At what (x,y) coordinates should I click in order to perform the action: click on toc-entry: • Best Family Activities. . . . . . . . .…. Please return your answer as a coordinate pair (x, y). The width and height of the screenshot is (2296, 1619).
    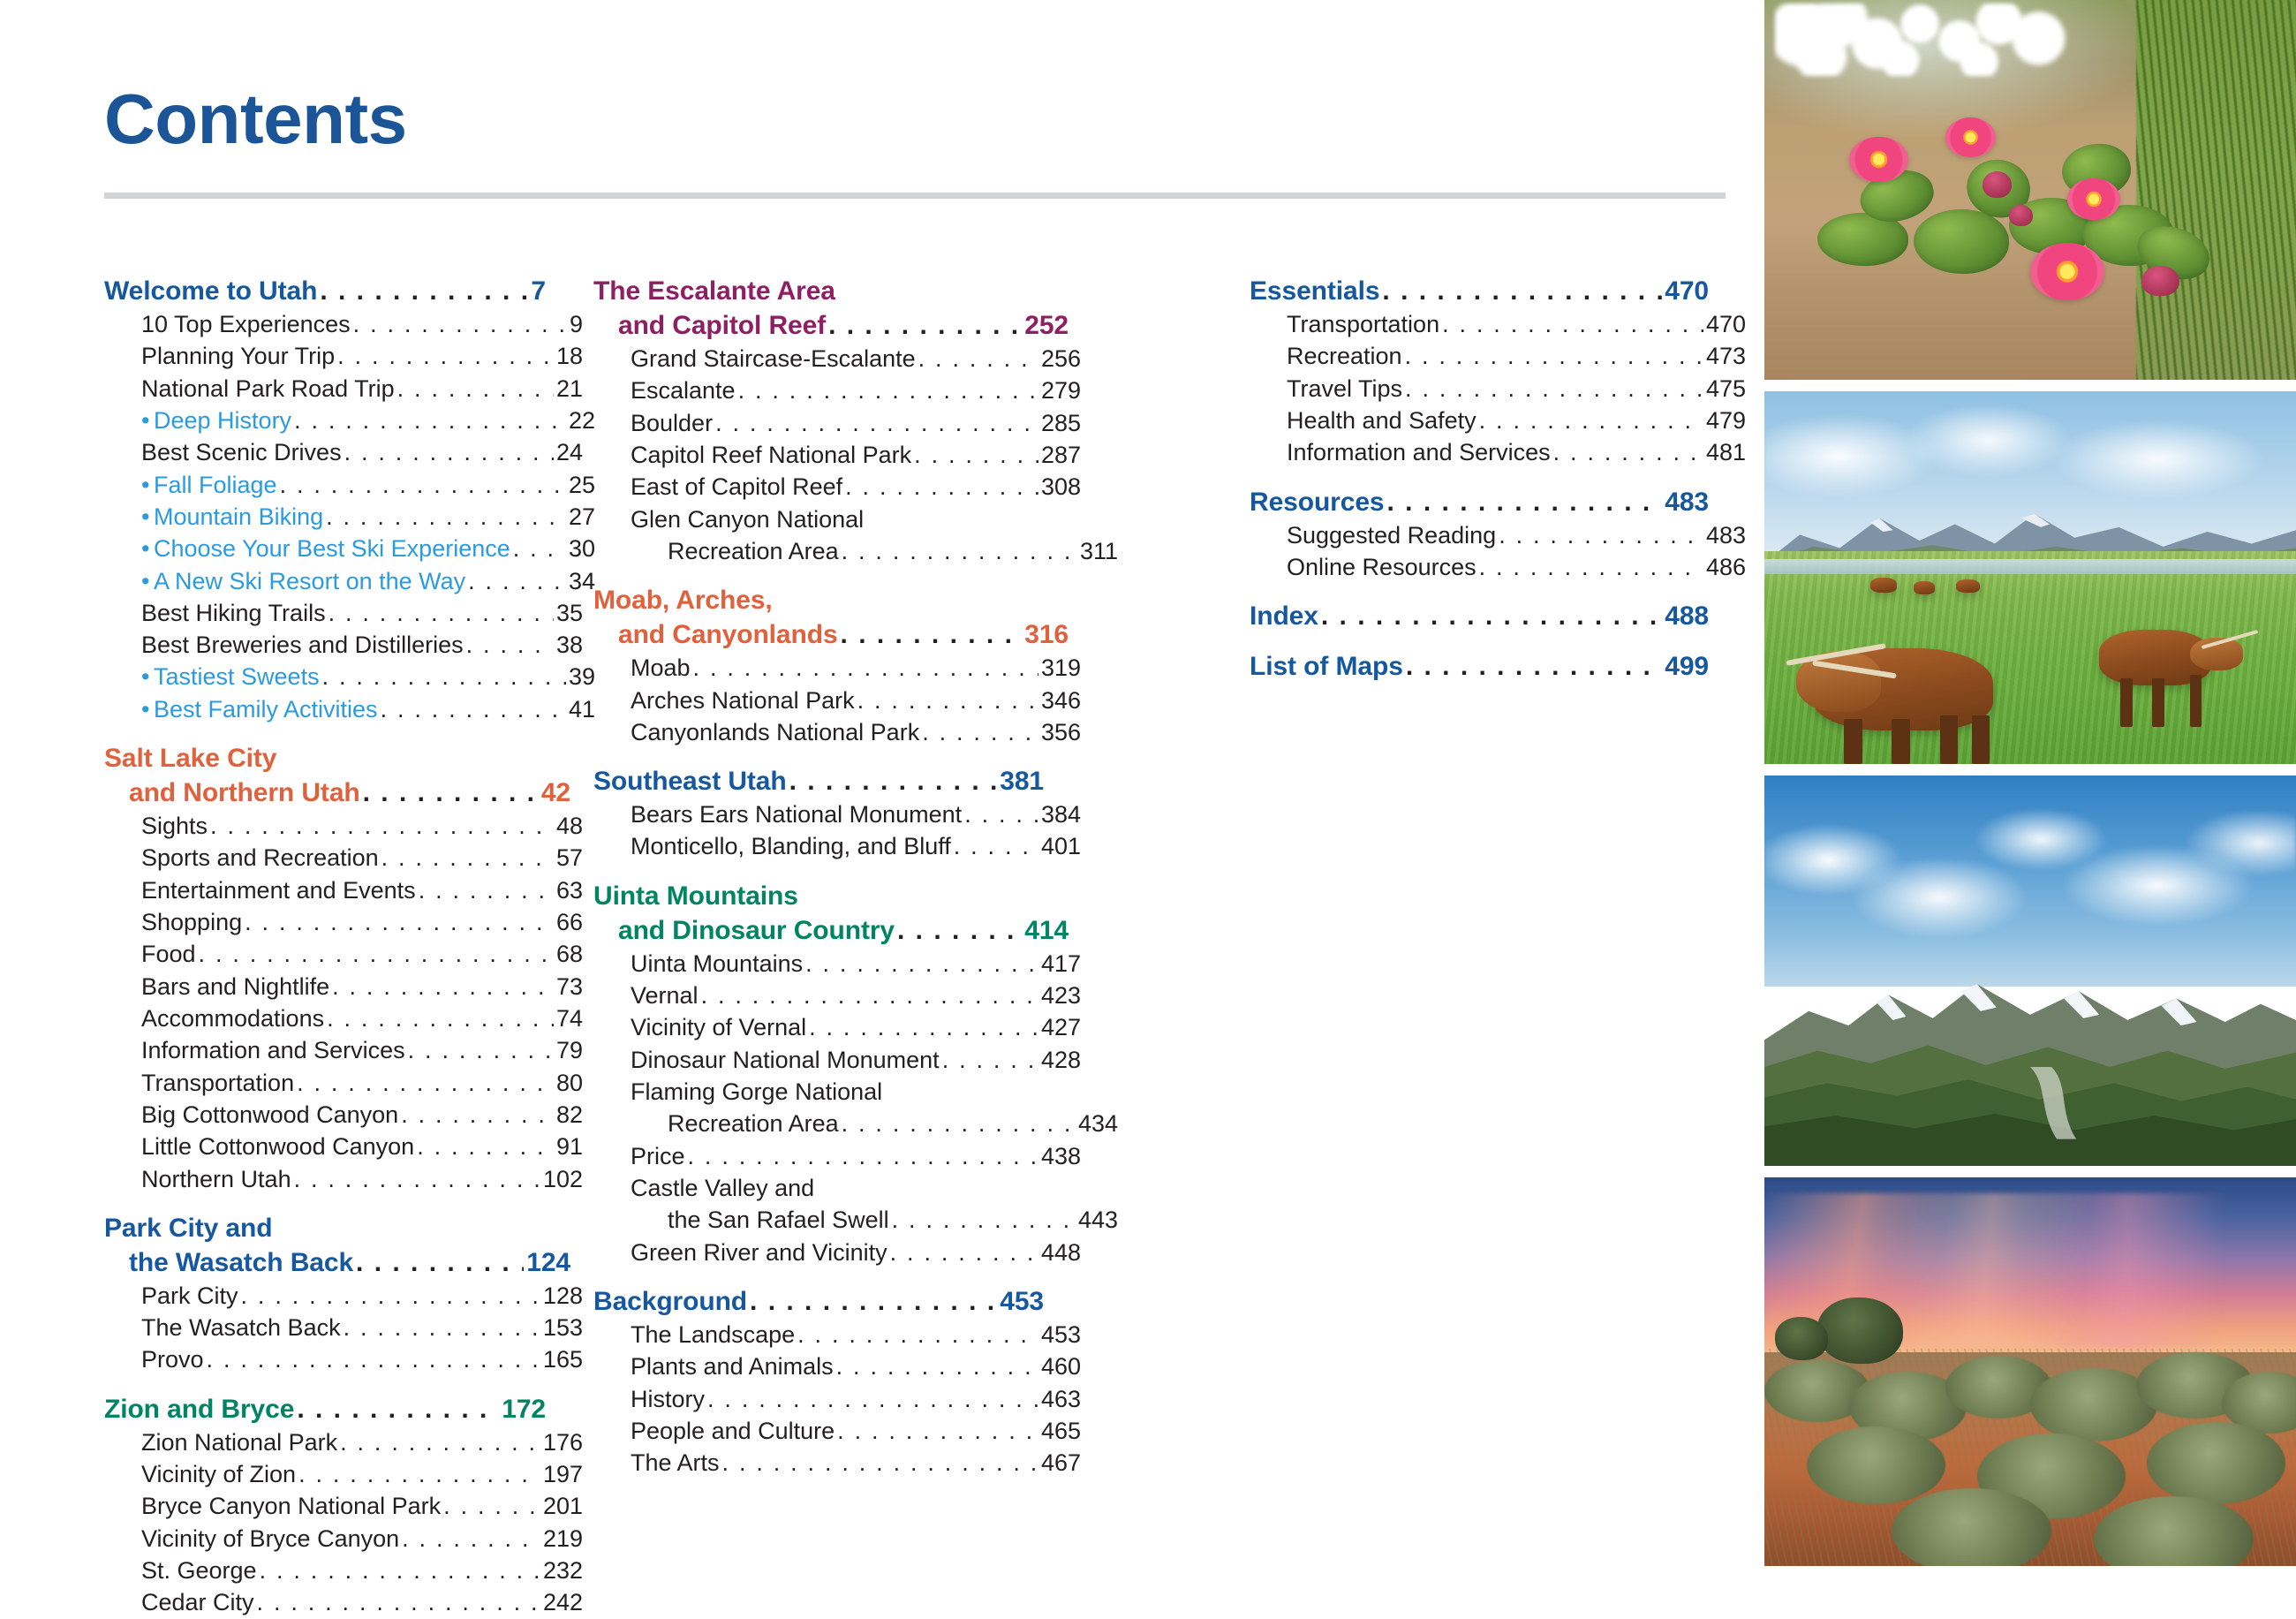
    Looking at the image, I should click on (349, 709).